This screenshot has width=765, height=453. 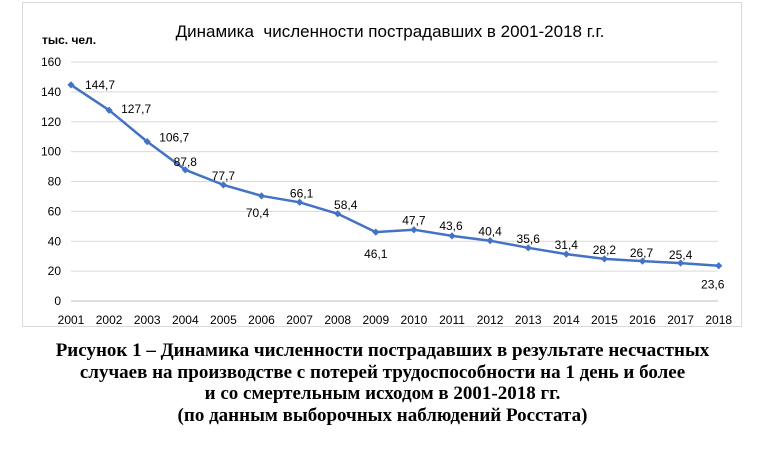 What do you see at coordinates (57, 301) in the screenshot?
I see `y-tick-label: 0` at bounding box center [57, 301].